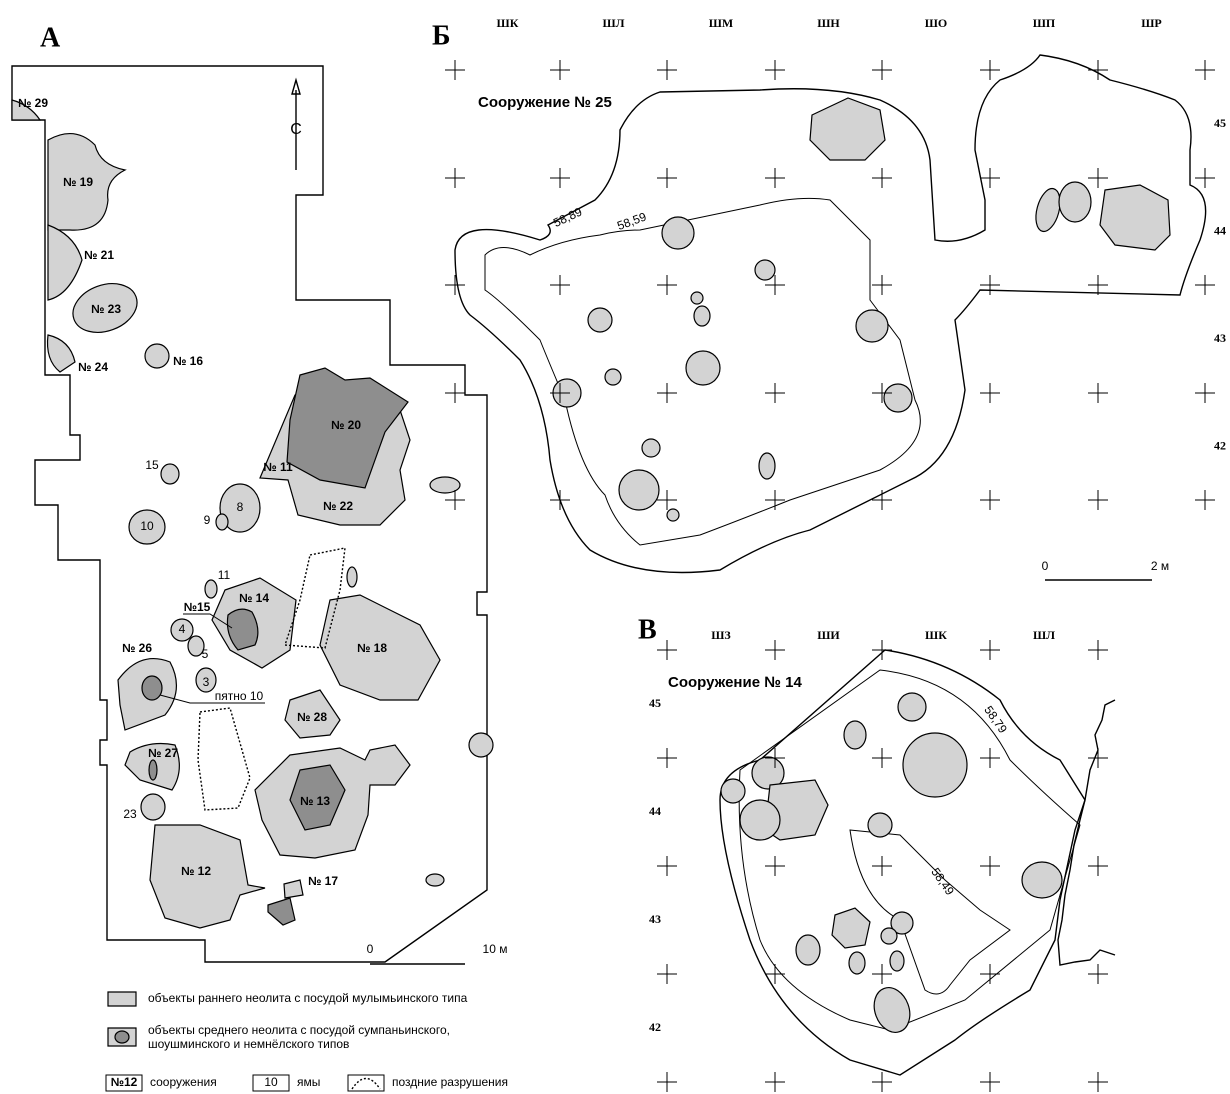 This screenshot has height=1094, width=1230. Describe the element at coordinates (1220, 445) in the screenshot. I see `row-label: 42` at that location.